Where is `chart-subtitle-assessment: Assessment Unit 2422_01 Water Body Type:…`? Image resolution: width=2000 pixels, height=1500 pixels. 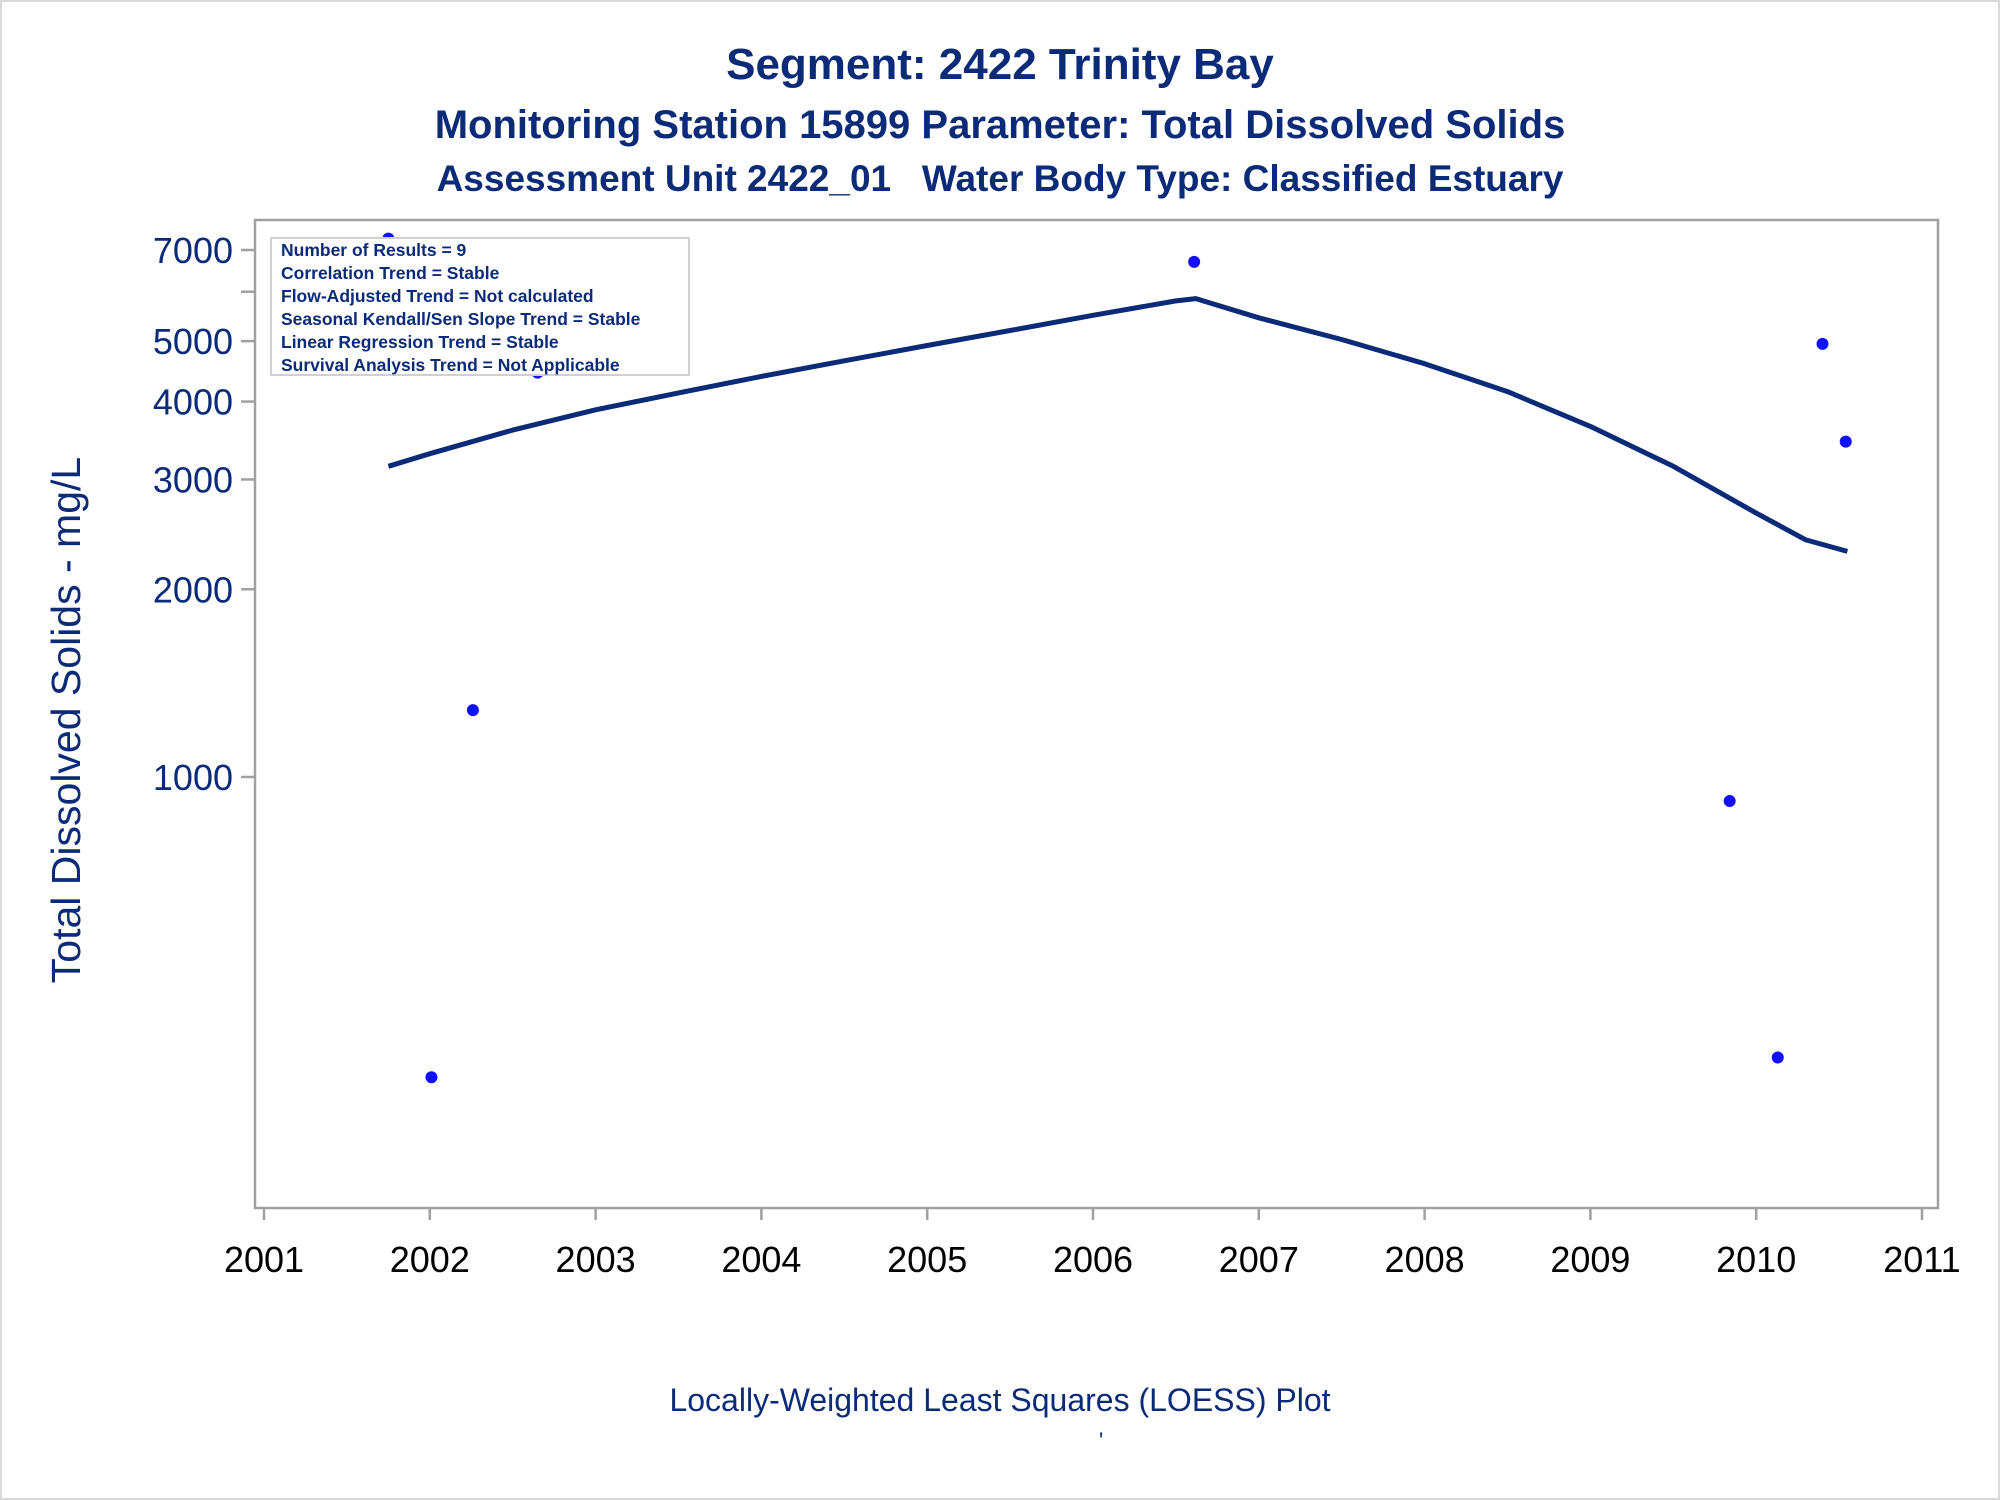
chart-subtitle-assessment: Assessment Unit 2422_01 Water Body Type:… is located at coordinates (1000, 178).